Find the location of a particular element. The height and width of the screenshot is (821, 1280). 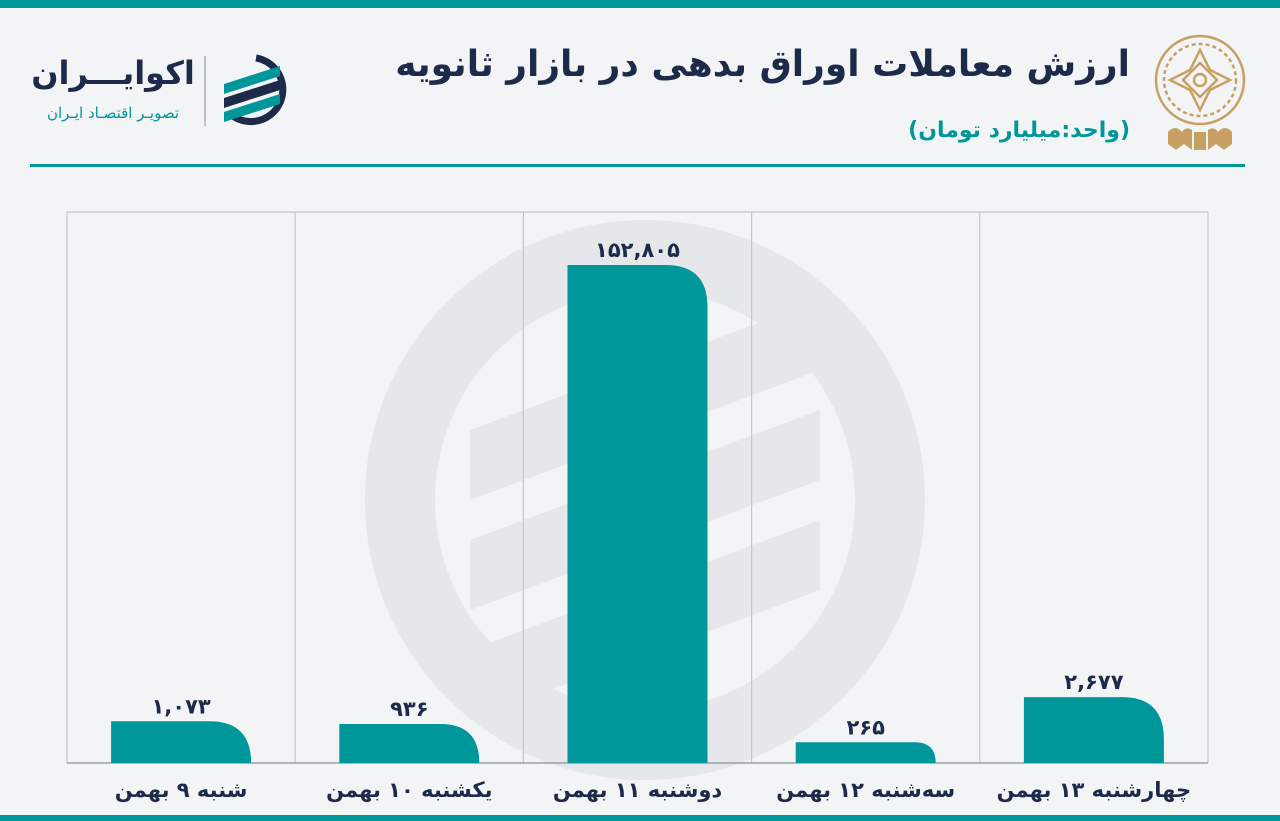

data-label: ۲,۶۷۷ is located at coordinates (1093, 682).